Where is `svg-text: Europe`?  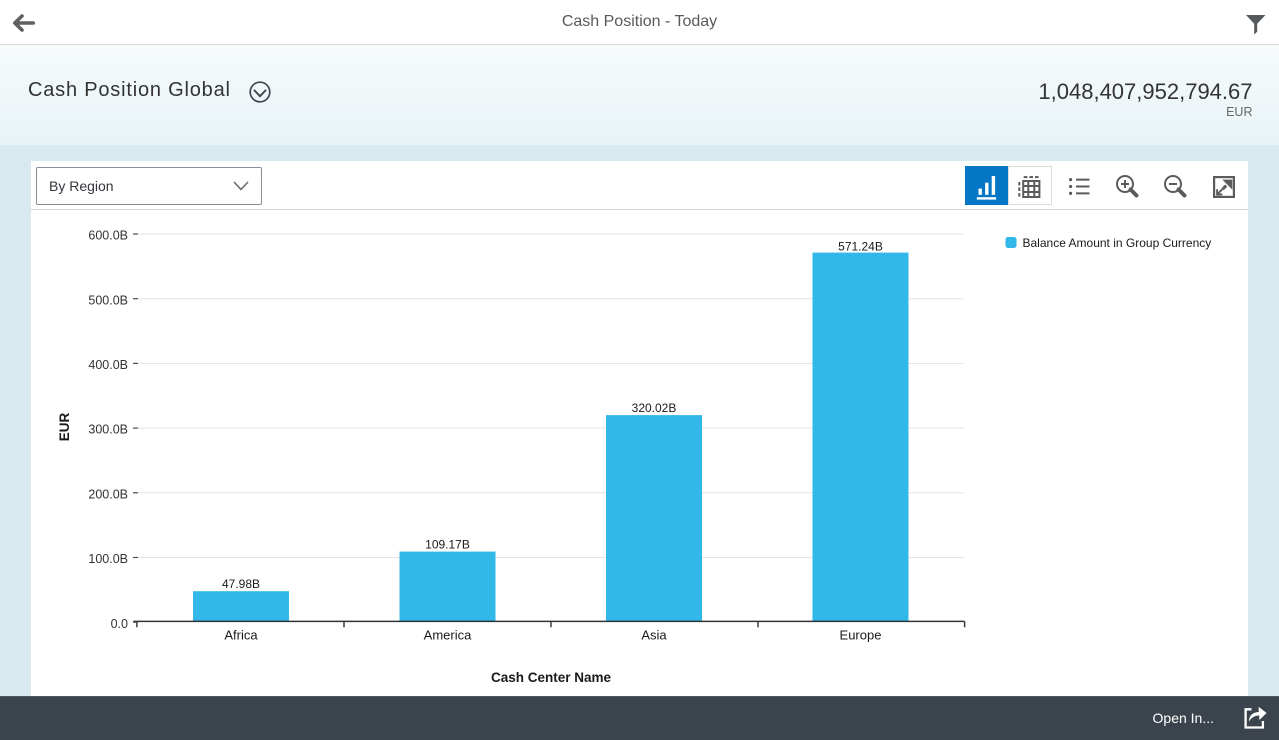 svg-text: Europe is located at coordinates (861, 635).